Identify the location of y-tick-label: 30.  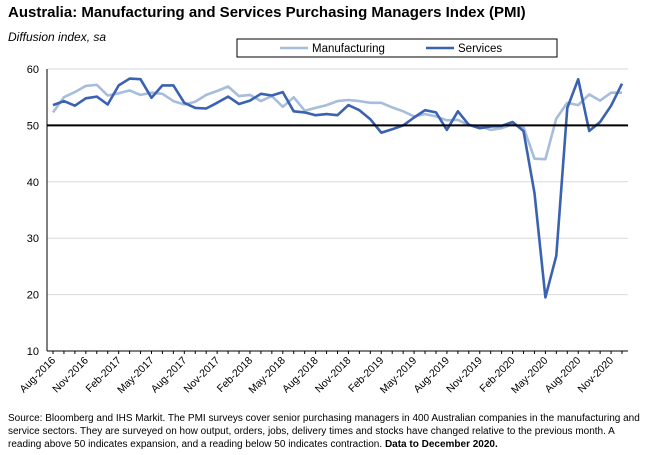
(33, 239).